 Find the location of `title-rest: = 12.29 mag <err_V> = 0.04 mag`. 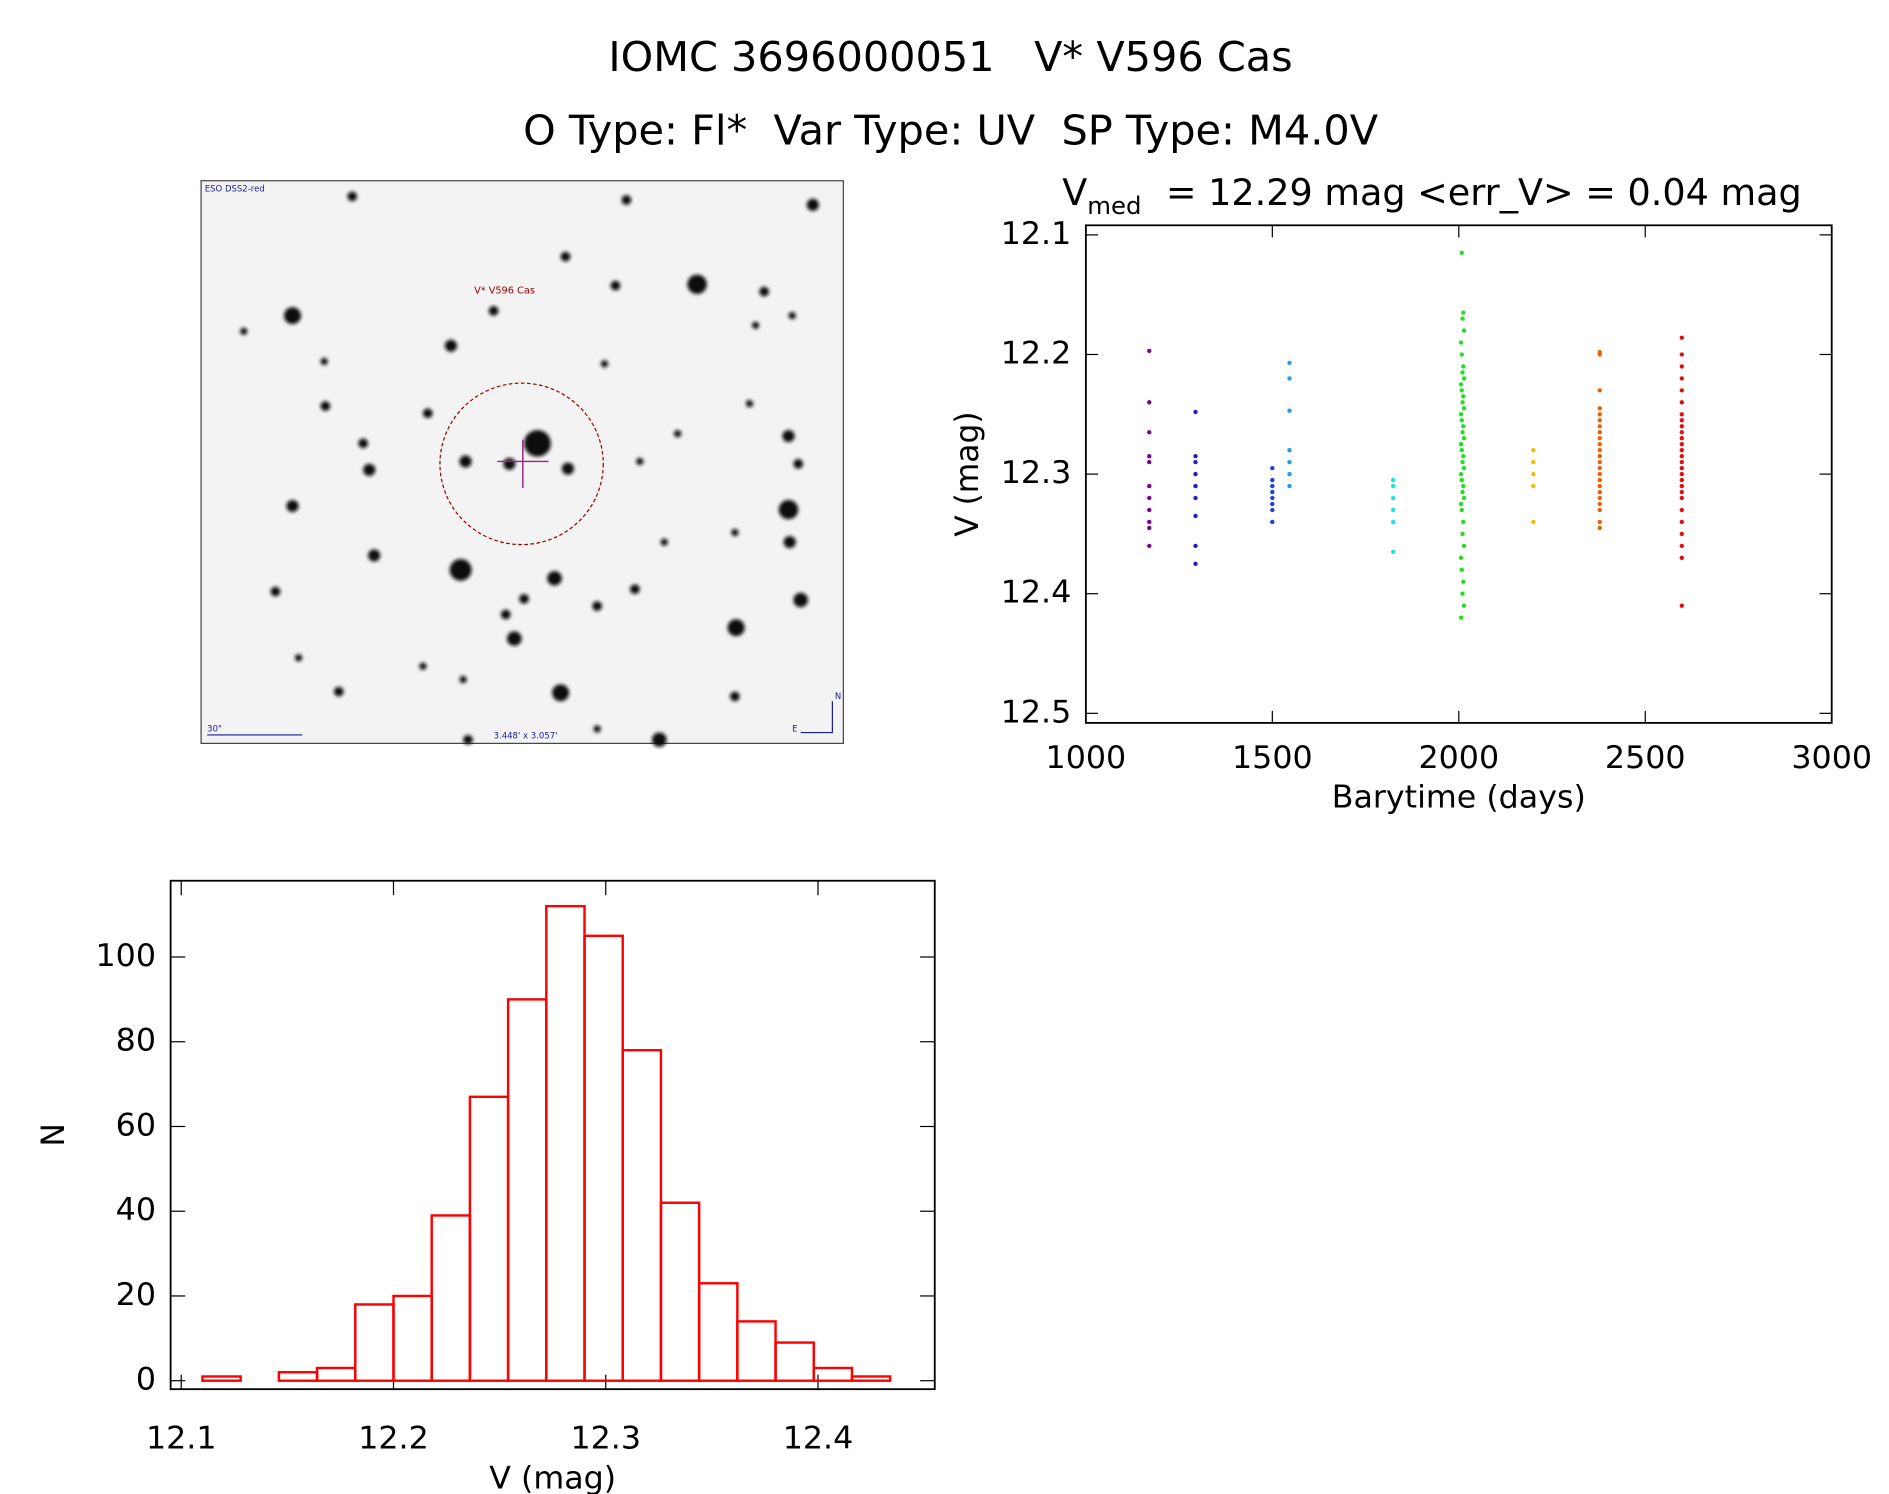

title-rest: = 12.29 mag <err_V> = 0.04 mag is located at coordinates (1484, 192).